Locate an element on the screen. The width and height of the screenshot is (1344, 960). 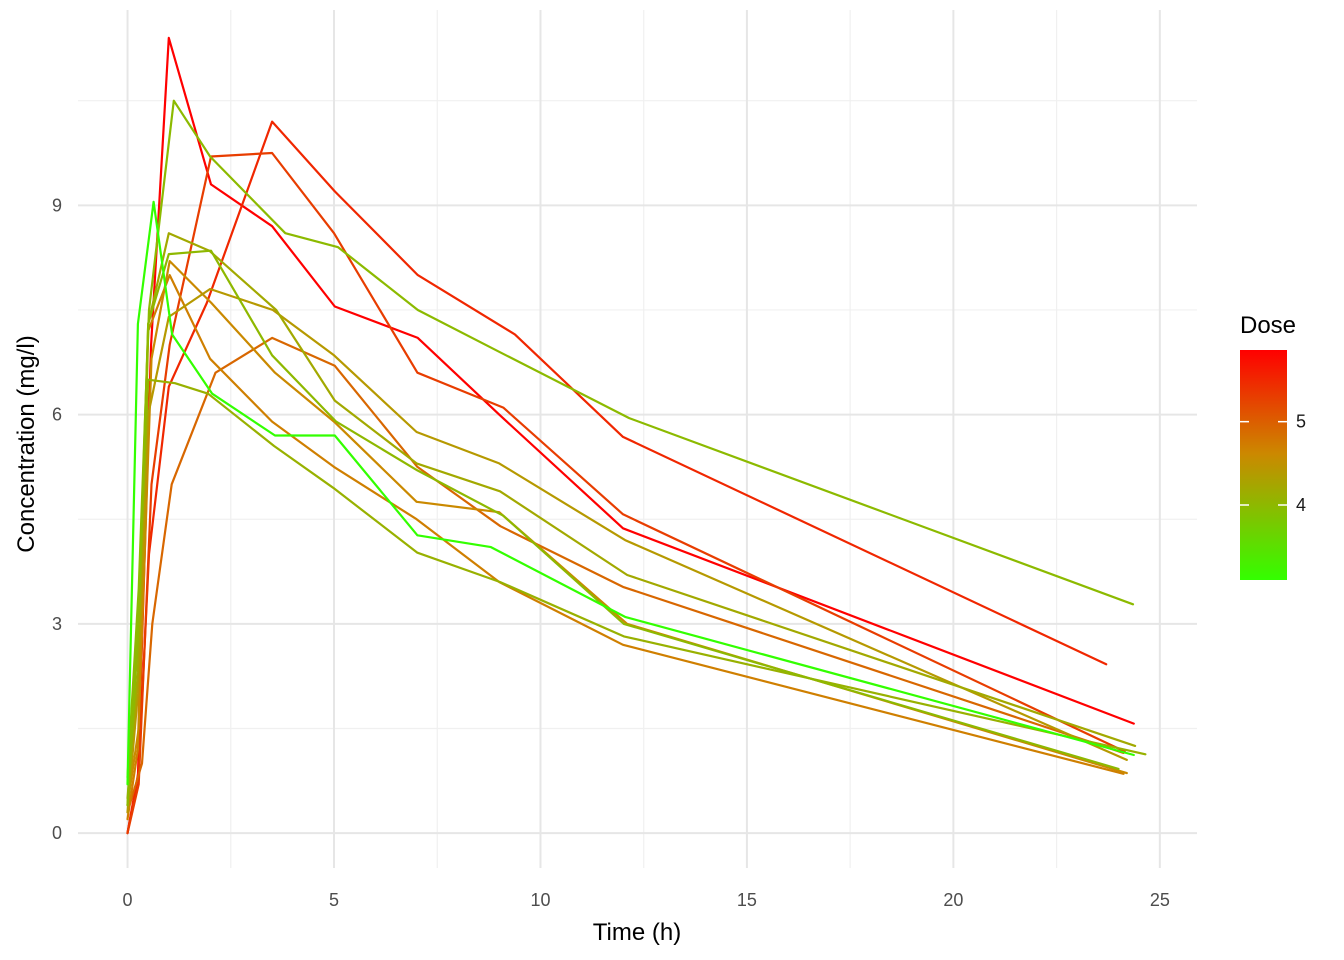
x-tick-label: 0 is located at coordinates (128, 900).